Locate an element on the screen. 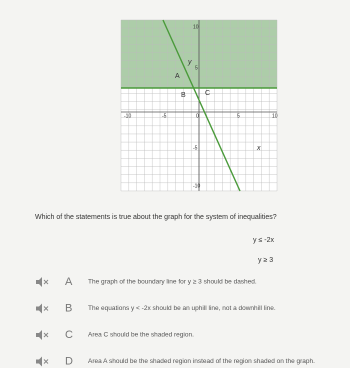 This screenshot has width=350, height=368. x-tick-label: -10 is located at coordinates (127, 116).